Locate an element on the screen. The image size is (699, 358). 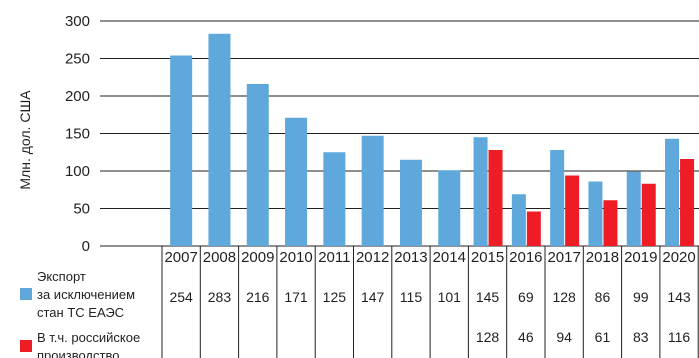
x-tick-label: 2015 is located at coordinates (487, 257).